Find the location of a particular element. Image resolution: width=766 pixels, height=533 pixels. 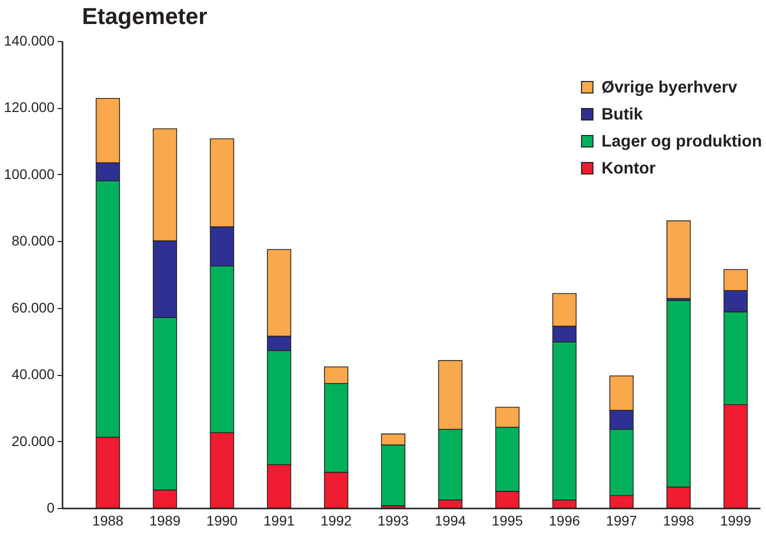

chart-title: Etagemeter is located at coordinates (145, 16).